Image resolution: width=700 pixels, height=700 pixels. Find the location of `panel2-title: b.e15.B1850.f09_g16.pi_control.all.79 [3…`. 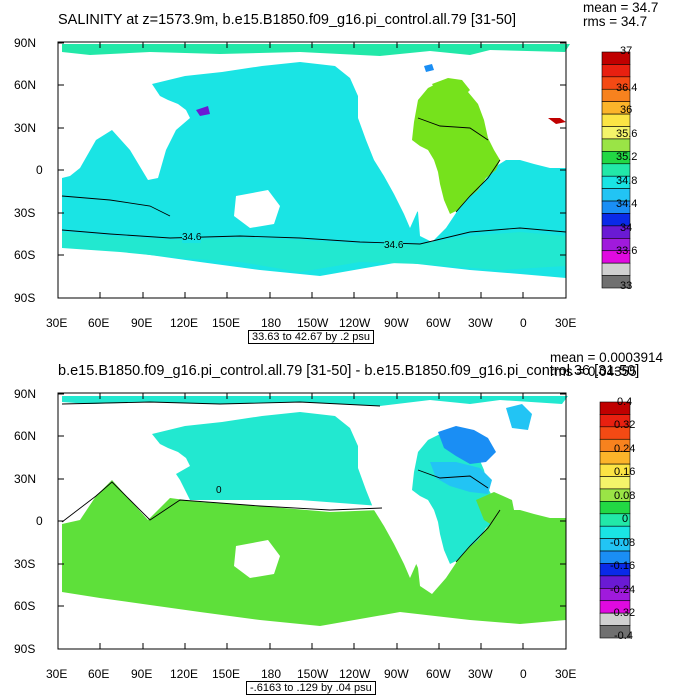

panel2-title: b.e15.B1850.f09_g16.pi_control.all.79 [3… is located at coordinates (349, 371).